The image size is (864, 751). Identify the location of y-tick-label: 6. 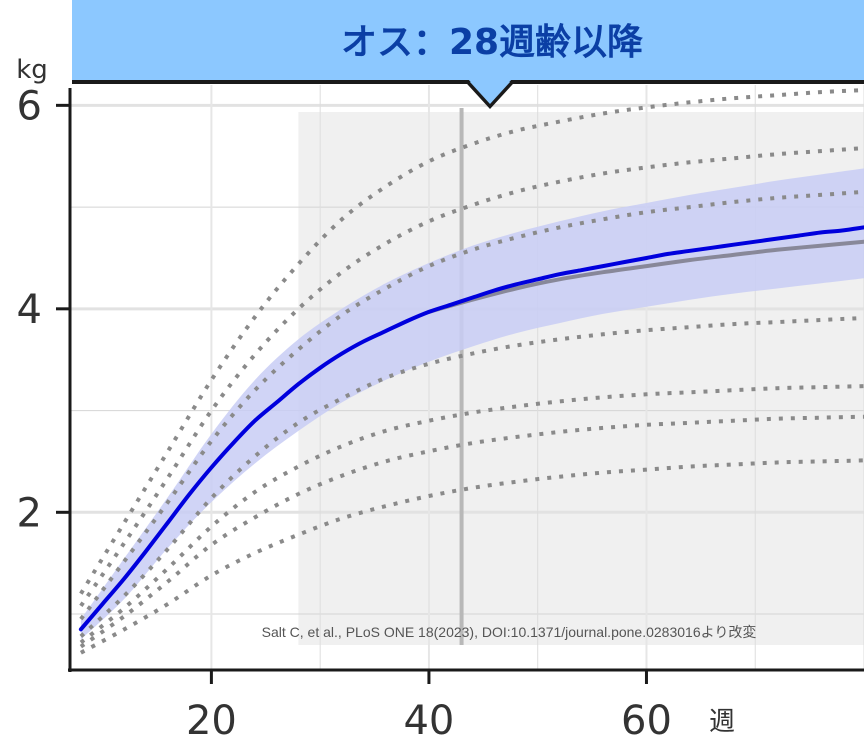
(29, 106).